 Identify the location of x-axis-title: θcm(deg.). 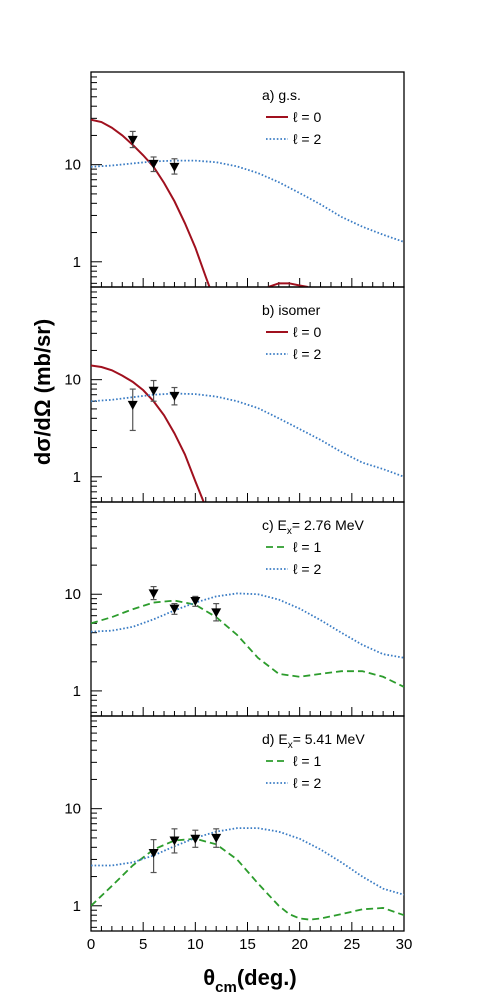
(249, 980).